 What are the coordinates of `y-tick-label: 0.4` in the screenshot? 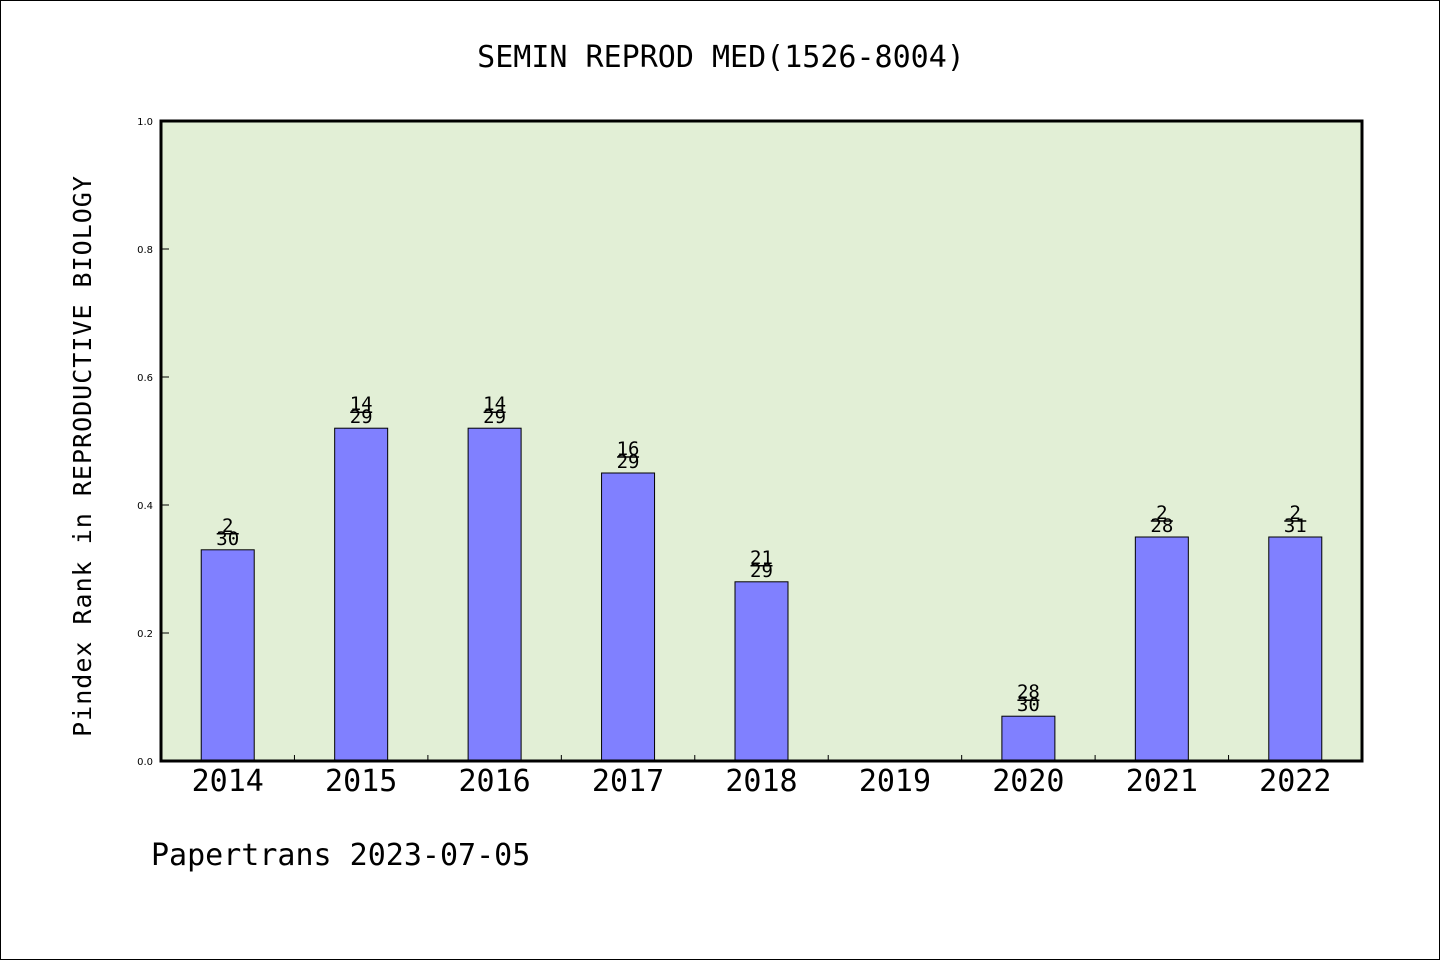 It's located at (145, 506).